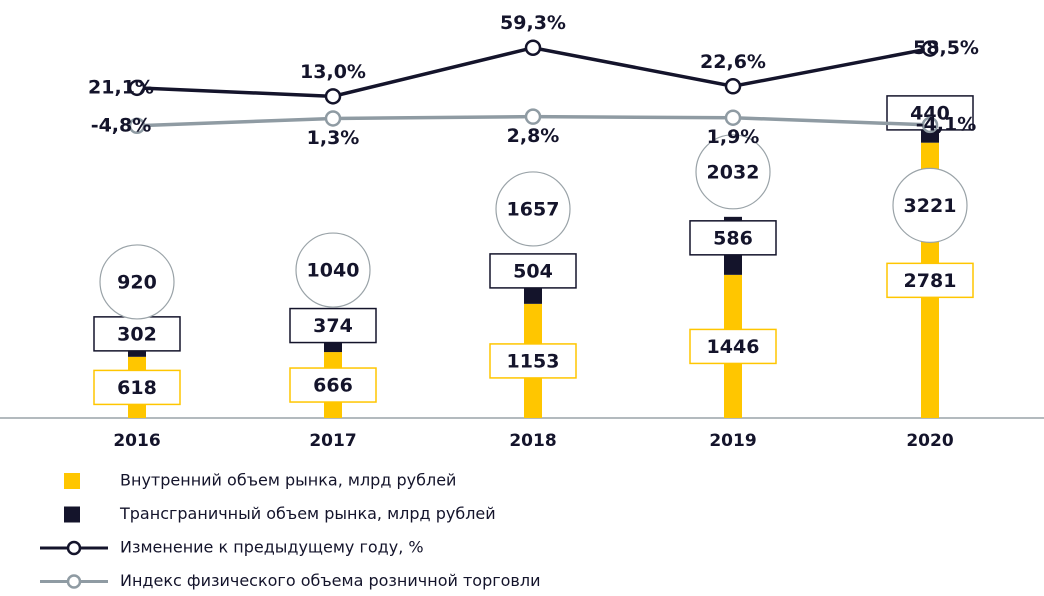 This screenshot has width=1044, height=596. Describe the element at coordinates (333, 72) in the screenshot. I see `line-value-label: 13,0%` at that location.